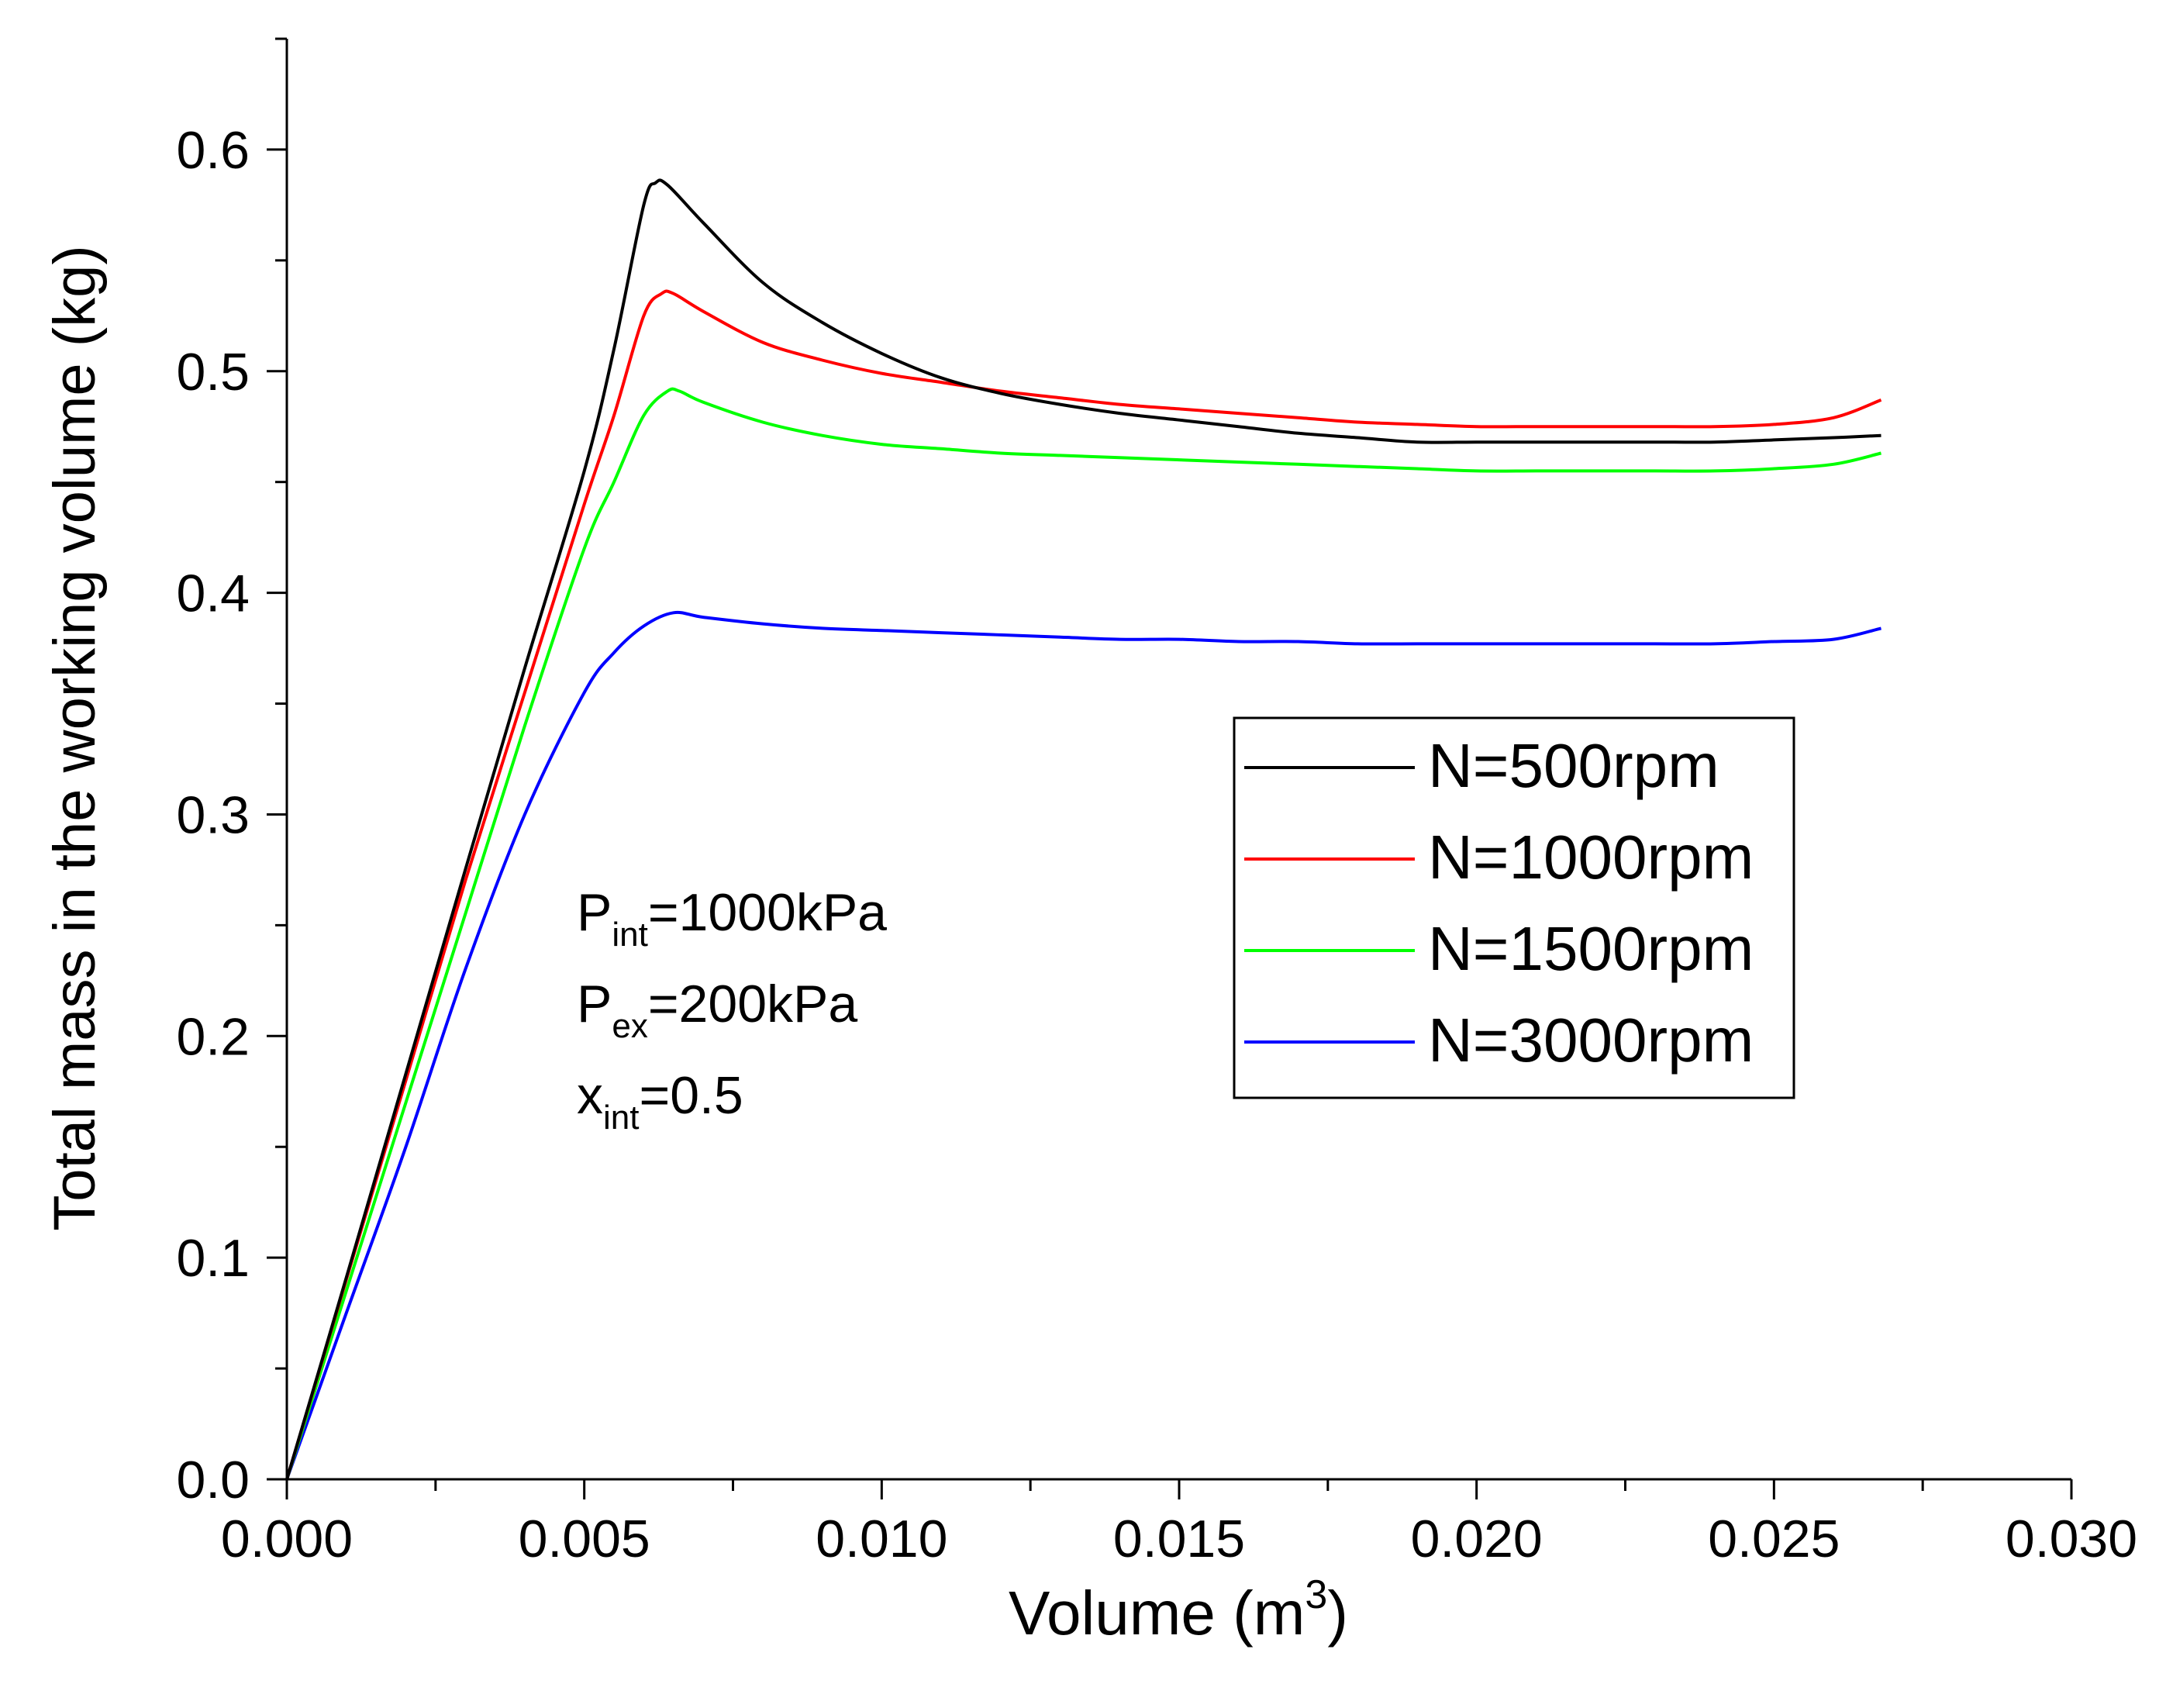  What do you see at coordinates (629, 1026) in the screenshot?
I see `annotation-pex-sub: ex` at bounding box center [629, 1026].